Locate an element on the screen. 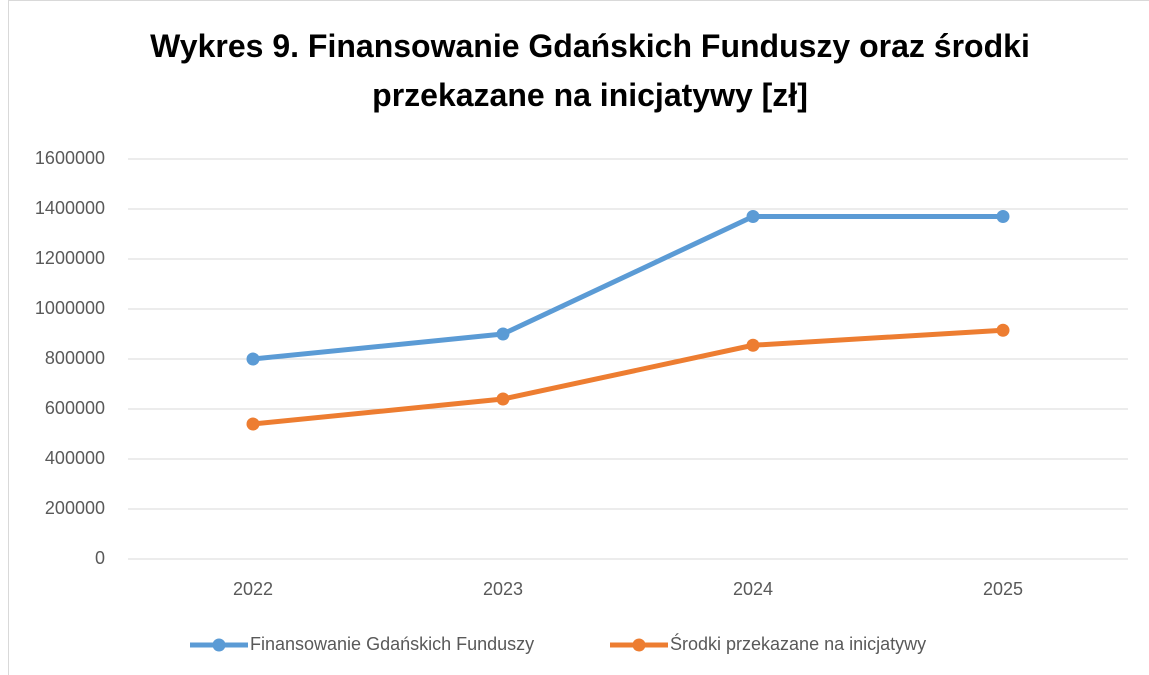 Image resolution: width=1149 pixels, height=675 pixels. y-tick-label: 1000000 is located at coordinates (70, 308).